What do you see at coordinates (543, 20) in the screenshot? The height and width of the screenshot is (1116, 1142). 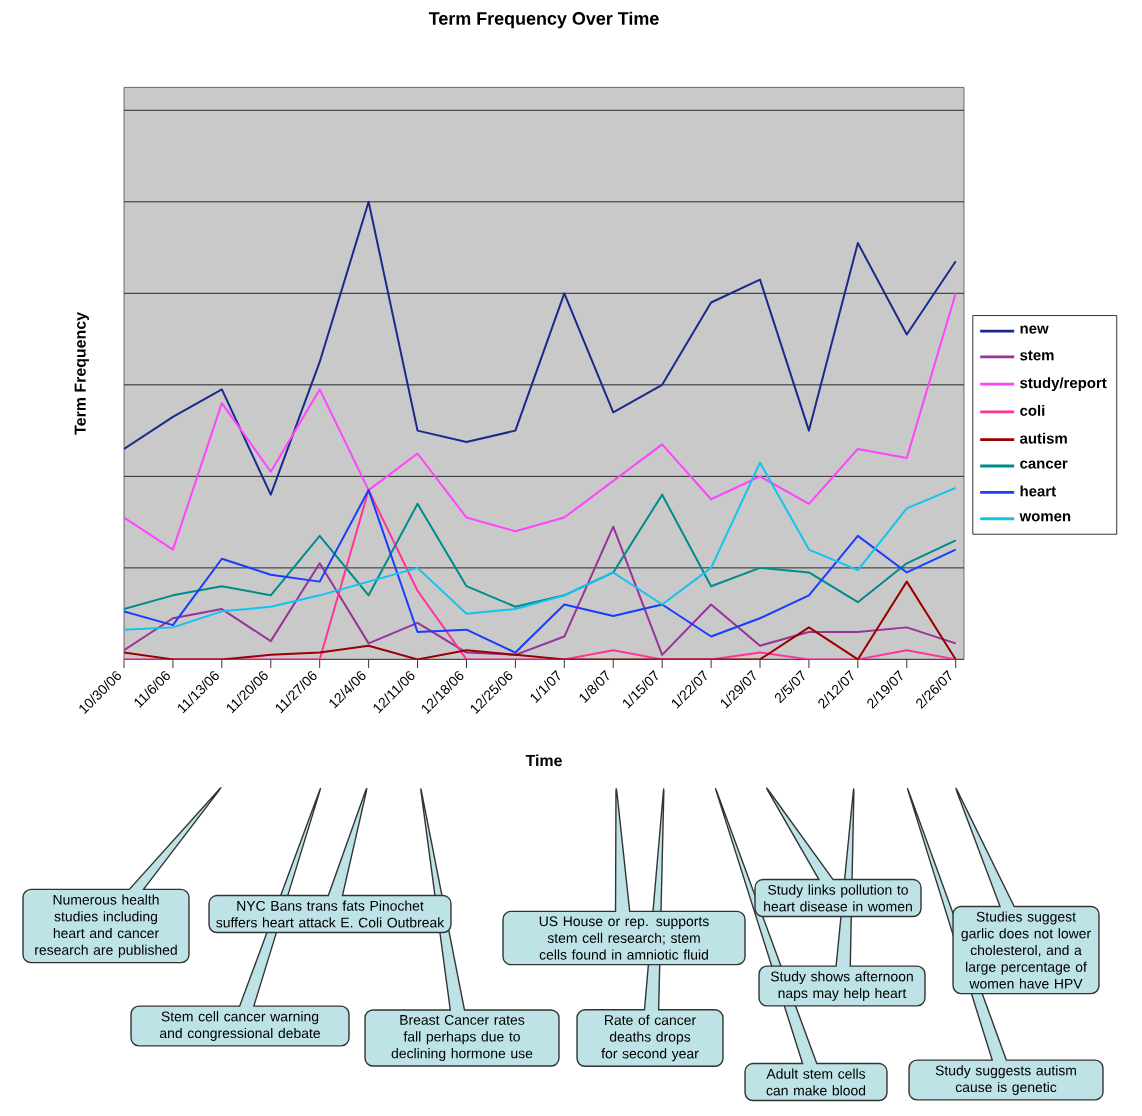 I see `chart-title: Term Frequency Over Time` at bounding box center [543, 20].